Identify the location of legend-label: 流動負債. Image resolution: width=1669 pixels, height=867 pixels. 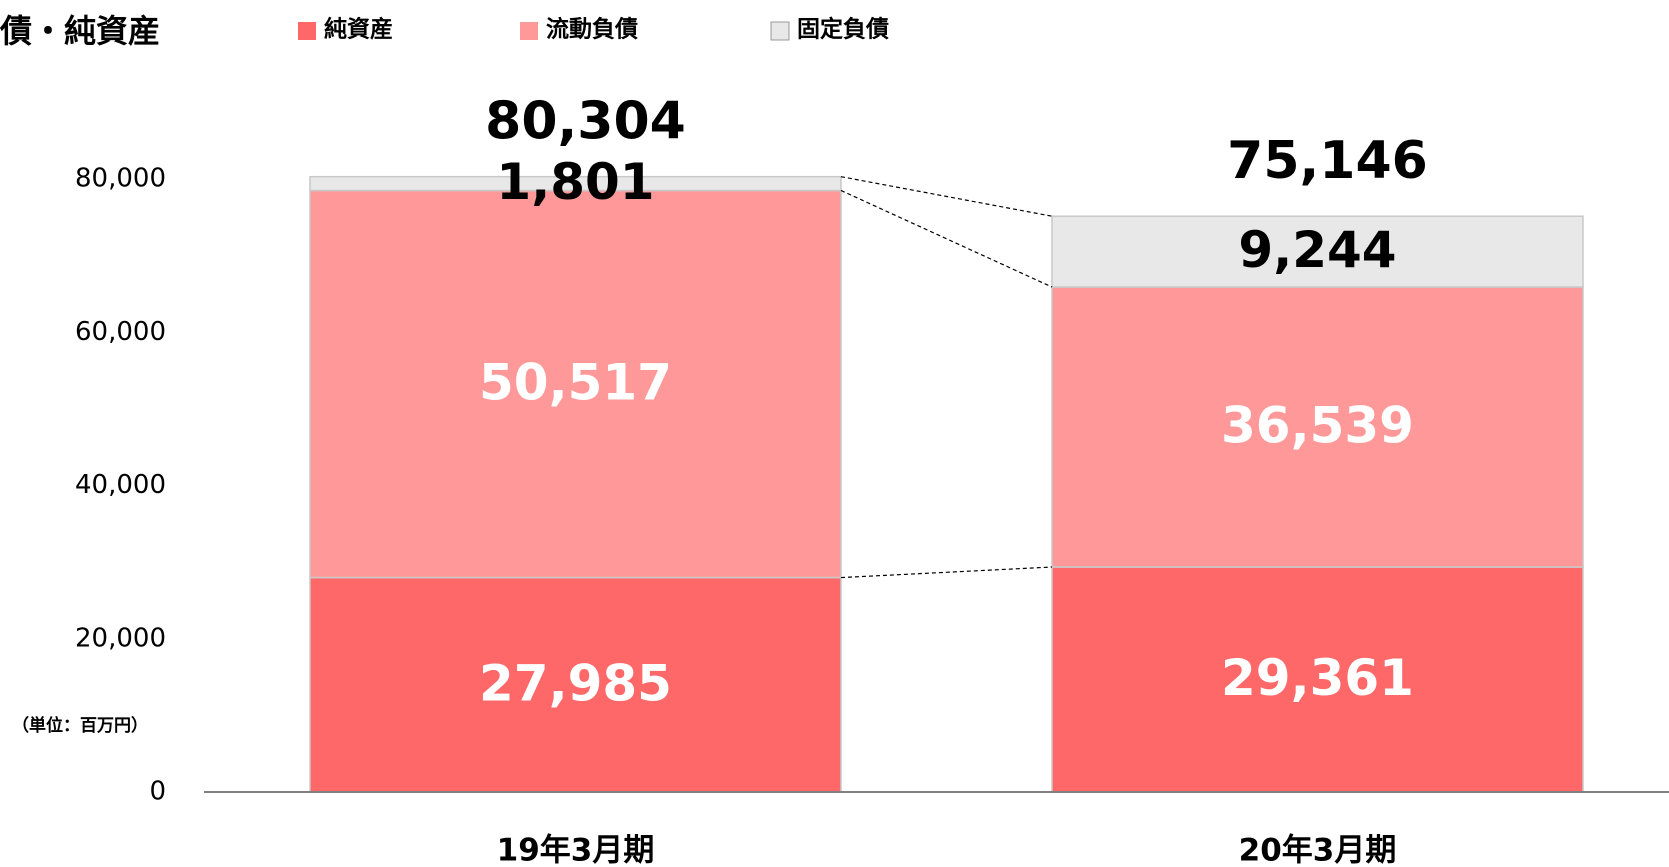
(592, 29).